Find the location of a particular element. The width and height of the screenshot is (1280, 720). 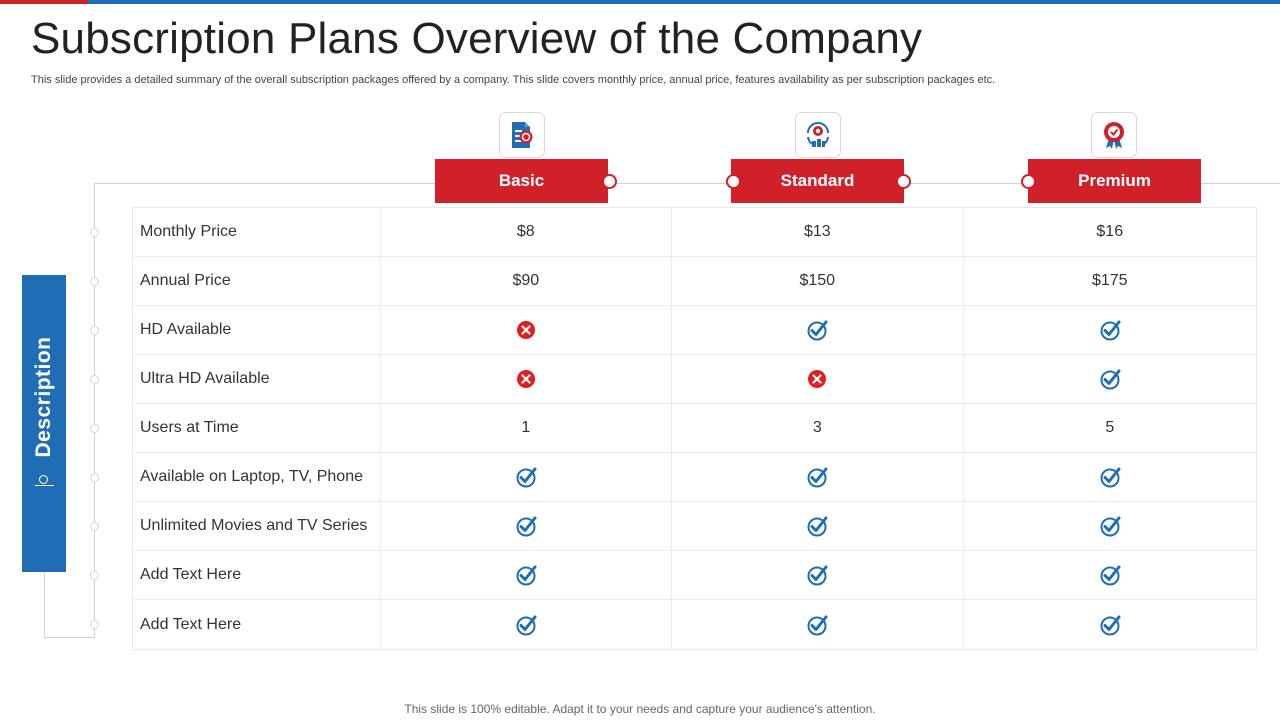

row-label: Annual Price is located at coordinates (257, 281).